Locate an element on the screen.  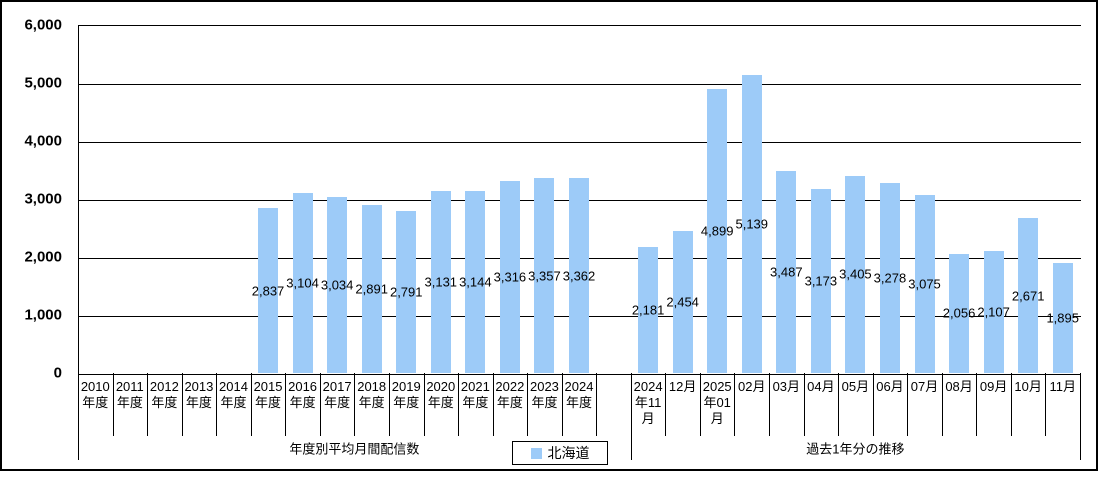
bar-value-label: 1,895 is located at coordinates (1062, 318).